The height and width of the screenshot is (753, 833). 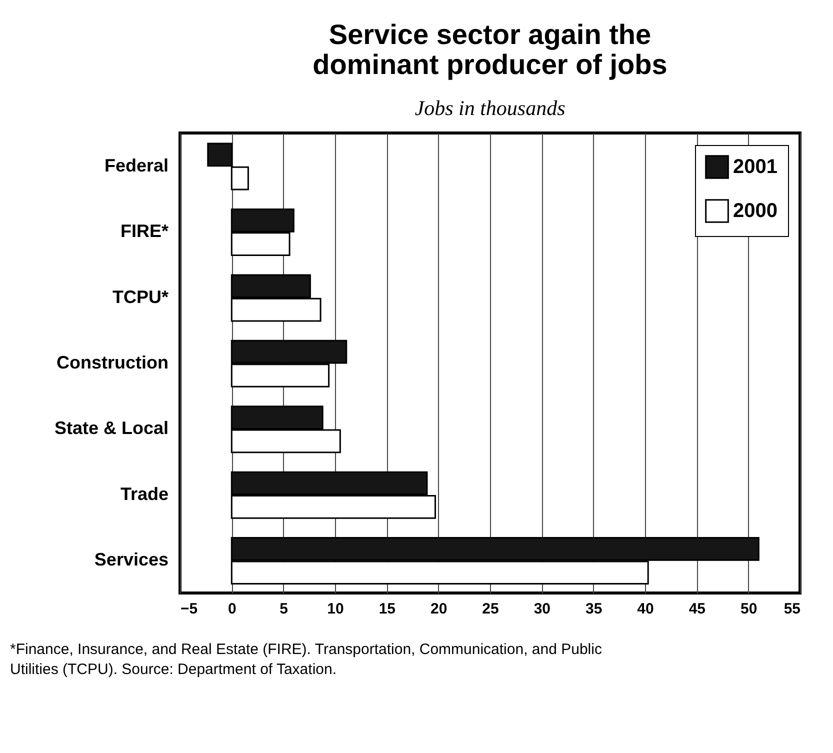 I want to click on y-tick-label: State & Local, so click(x=111, y=428).